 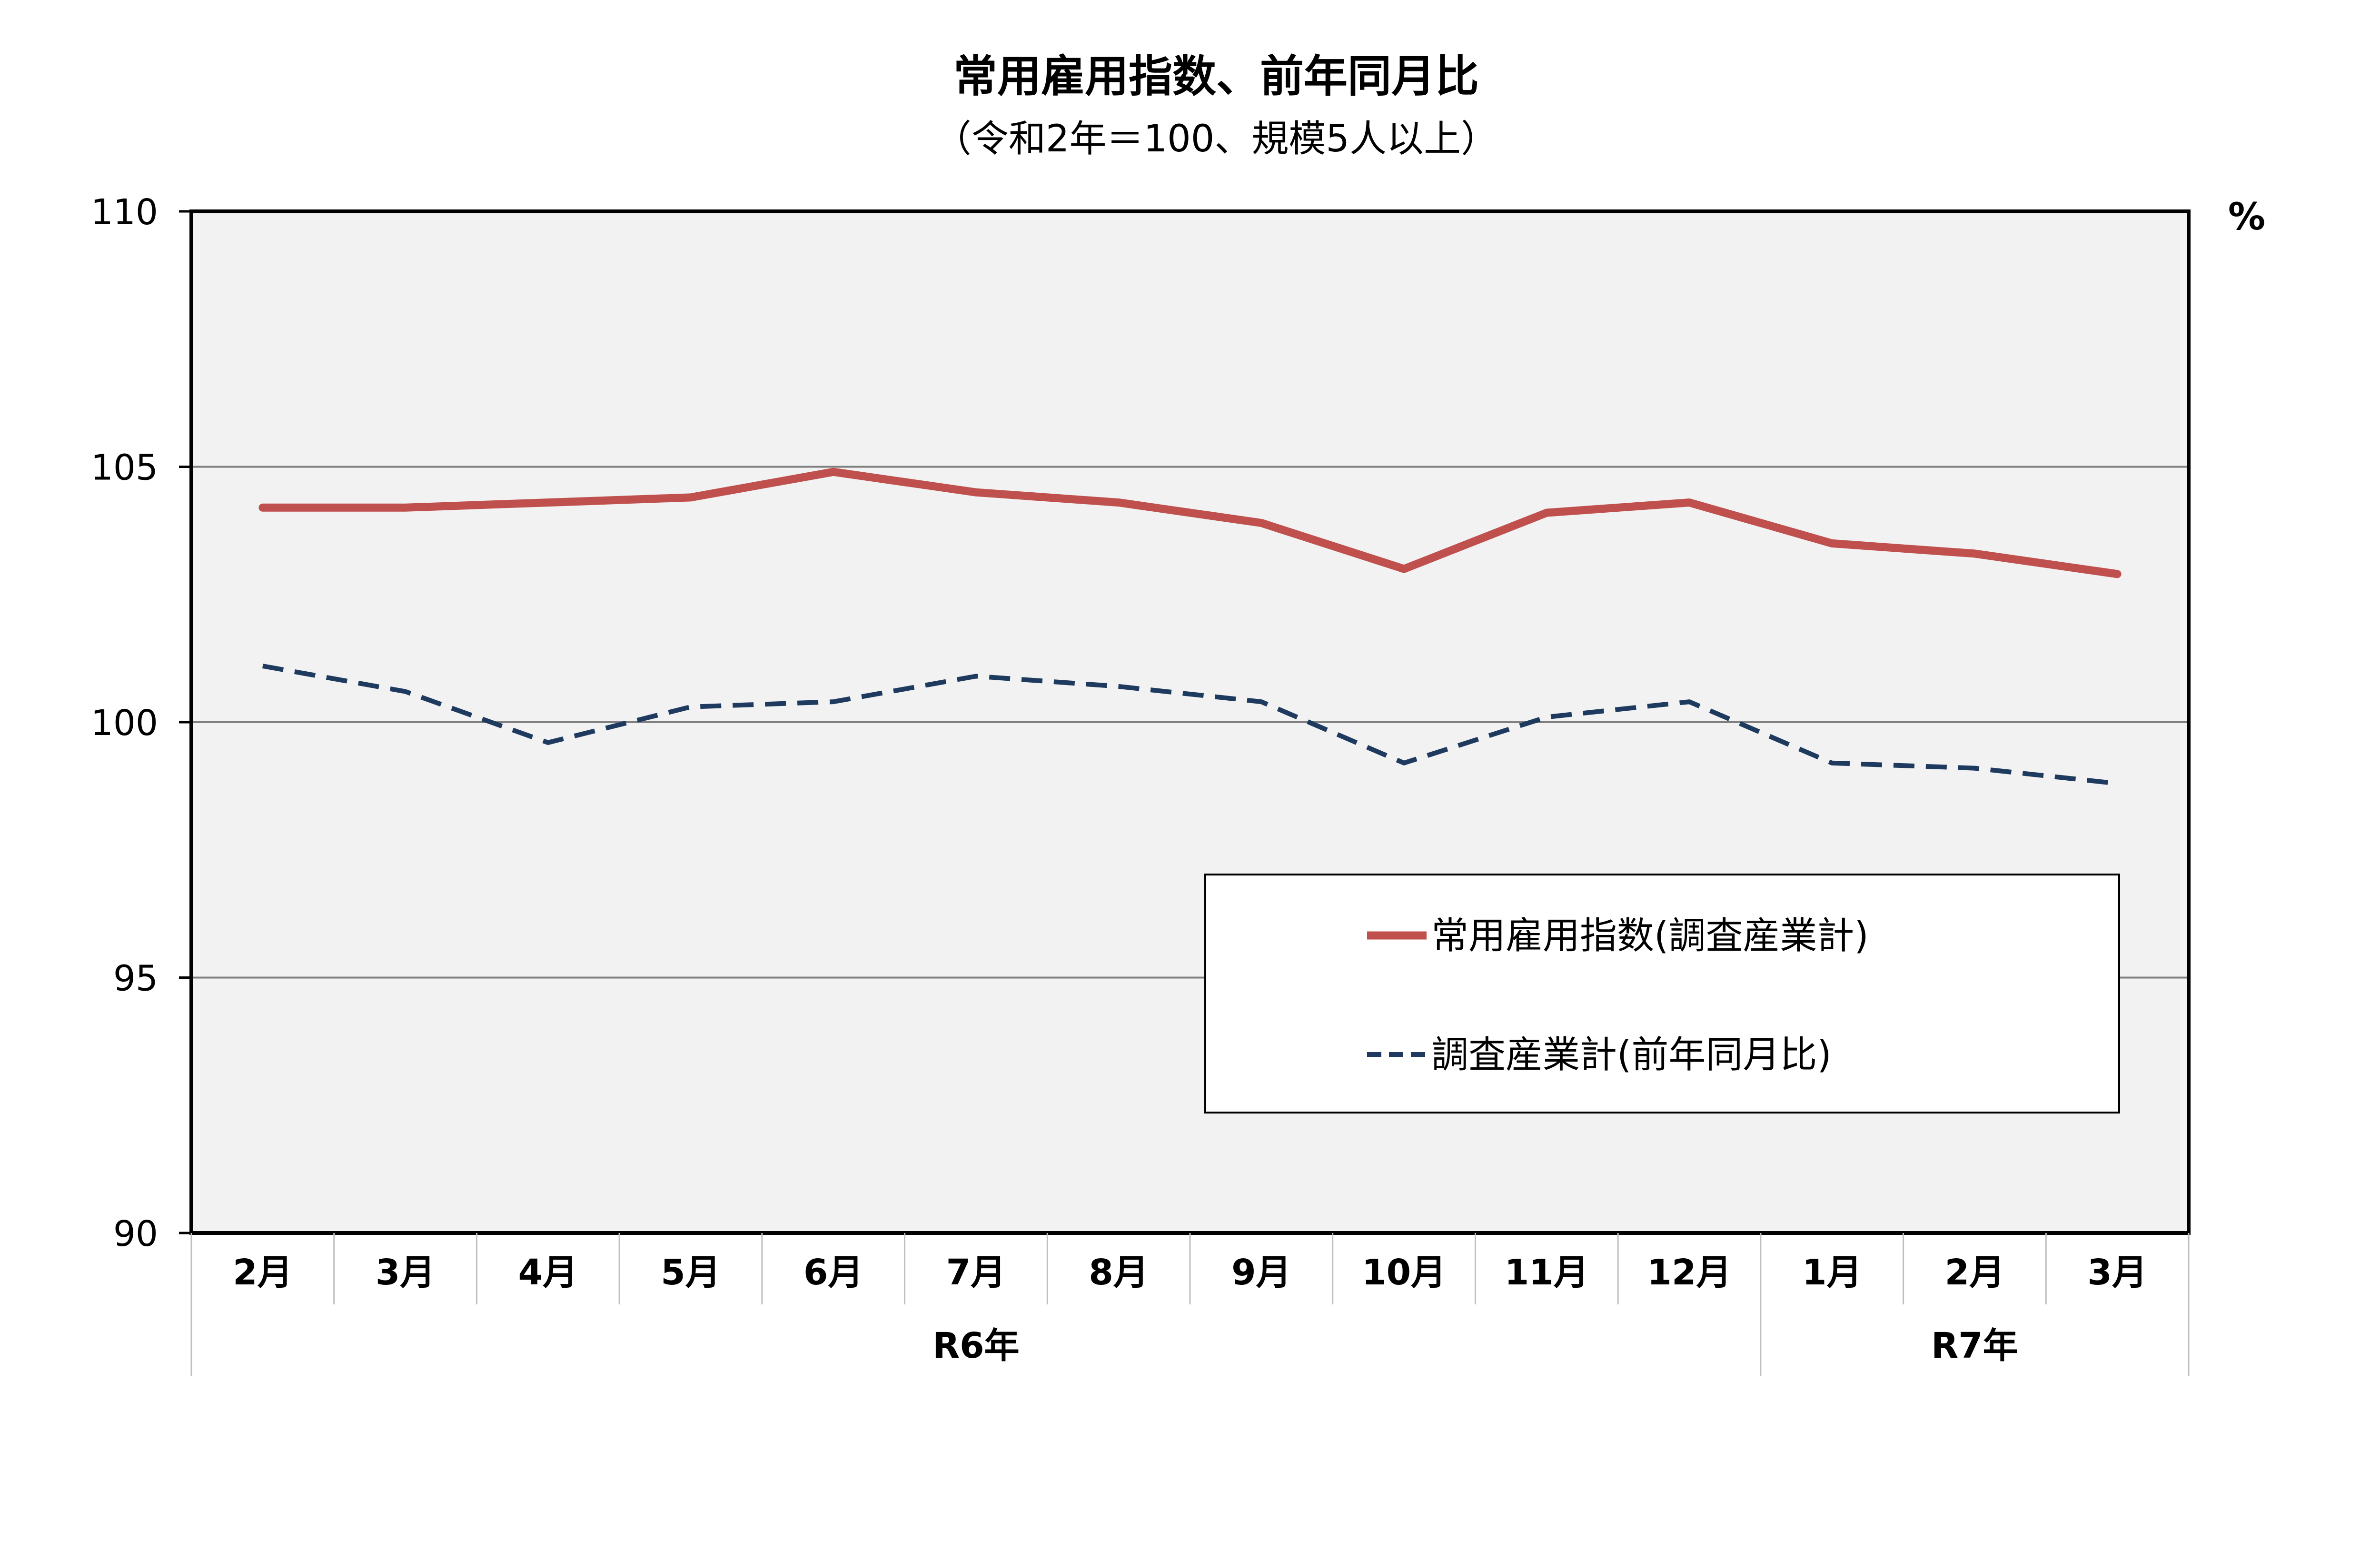 What do you see at coordinates (1975, 1345) in the screenshot?
I see `year-group-label: R7年` at bounding box center [1975, 1345].